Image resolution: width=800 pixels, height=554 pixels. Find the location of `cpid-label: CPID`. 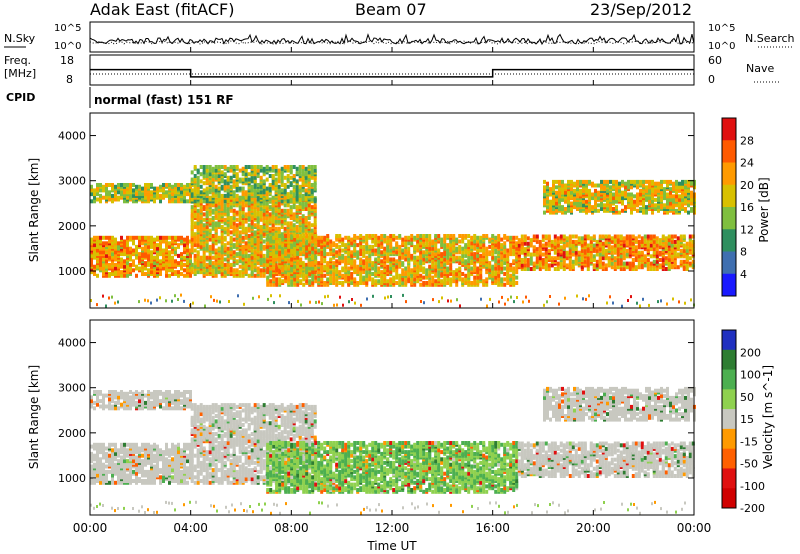

cpid-label: CPID is located at coordinates (20, 97).